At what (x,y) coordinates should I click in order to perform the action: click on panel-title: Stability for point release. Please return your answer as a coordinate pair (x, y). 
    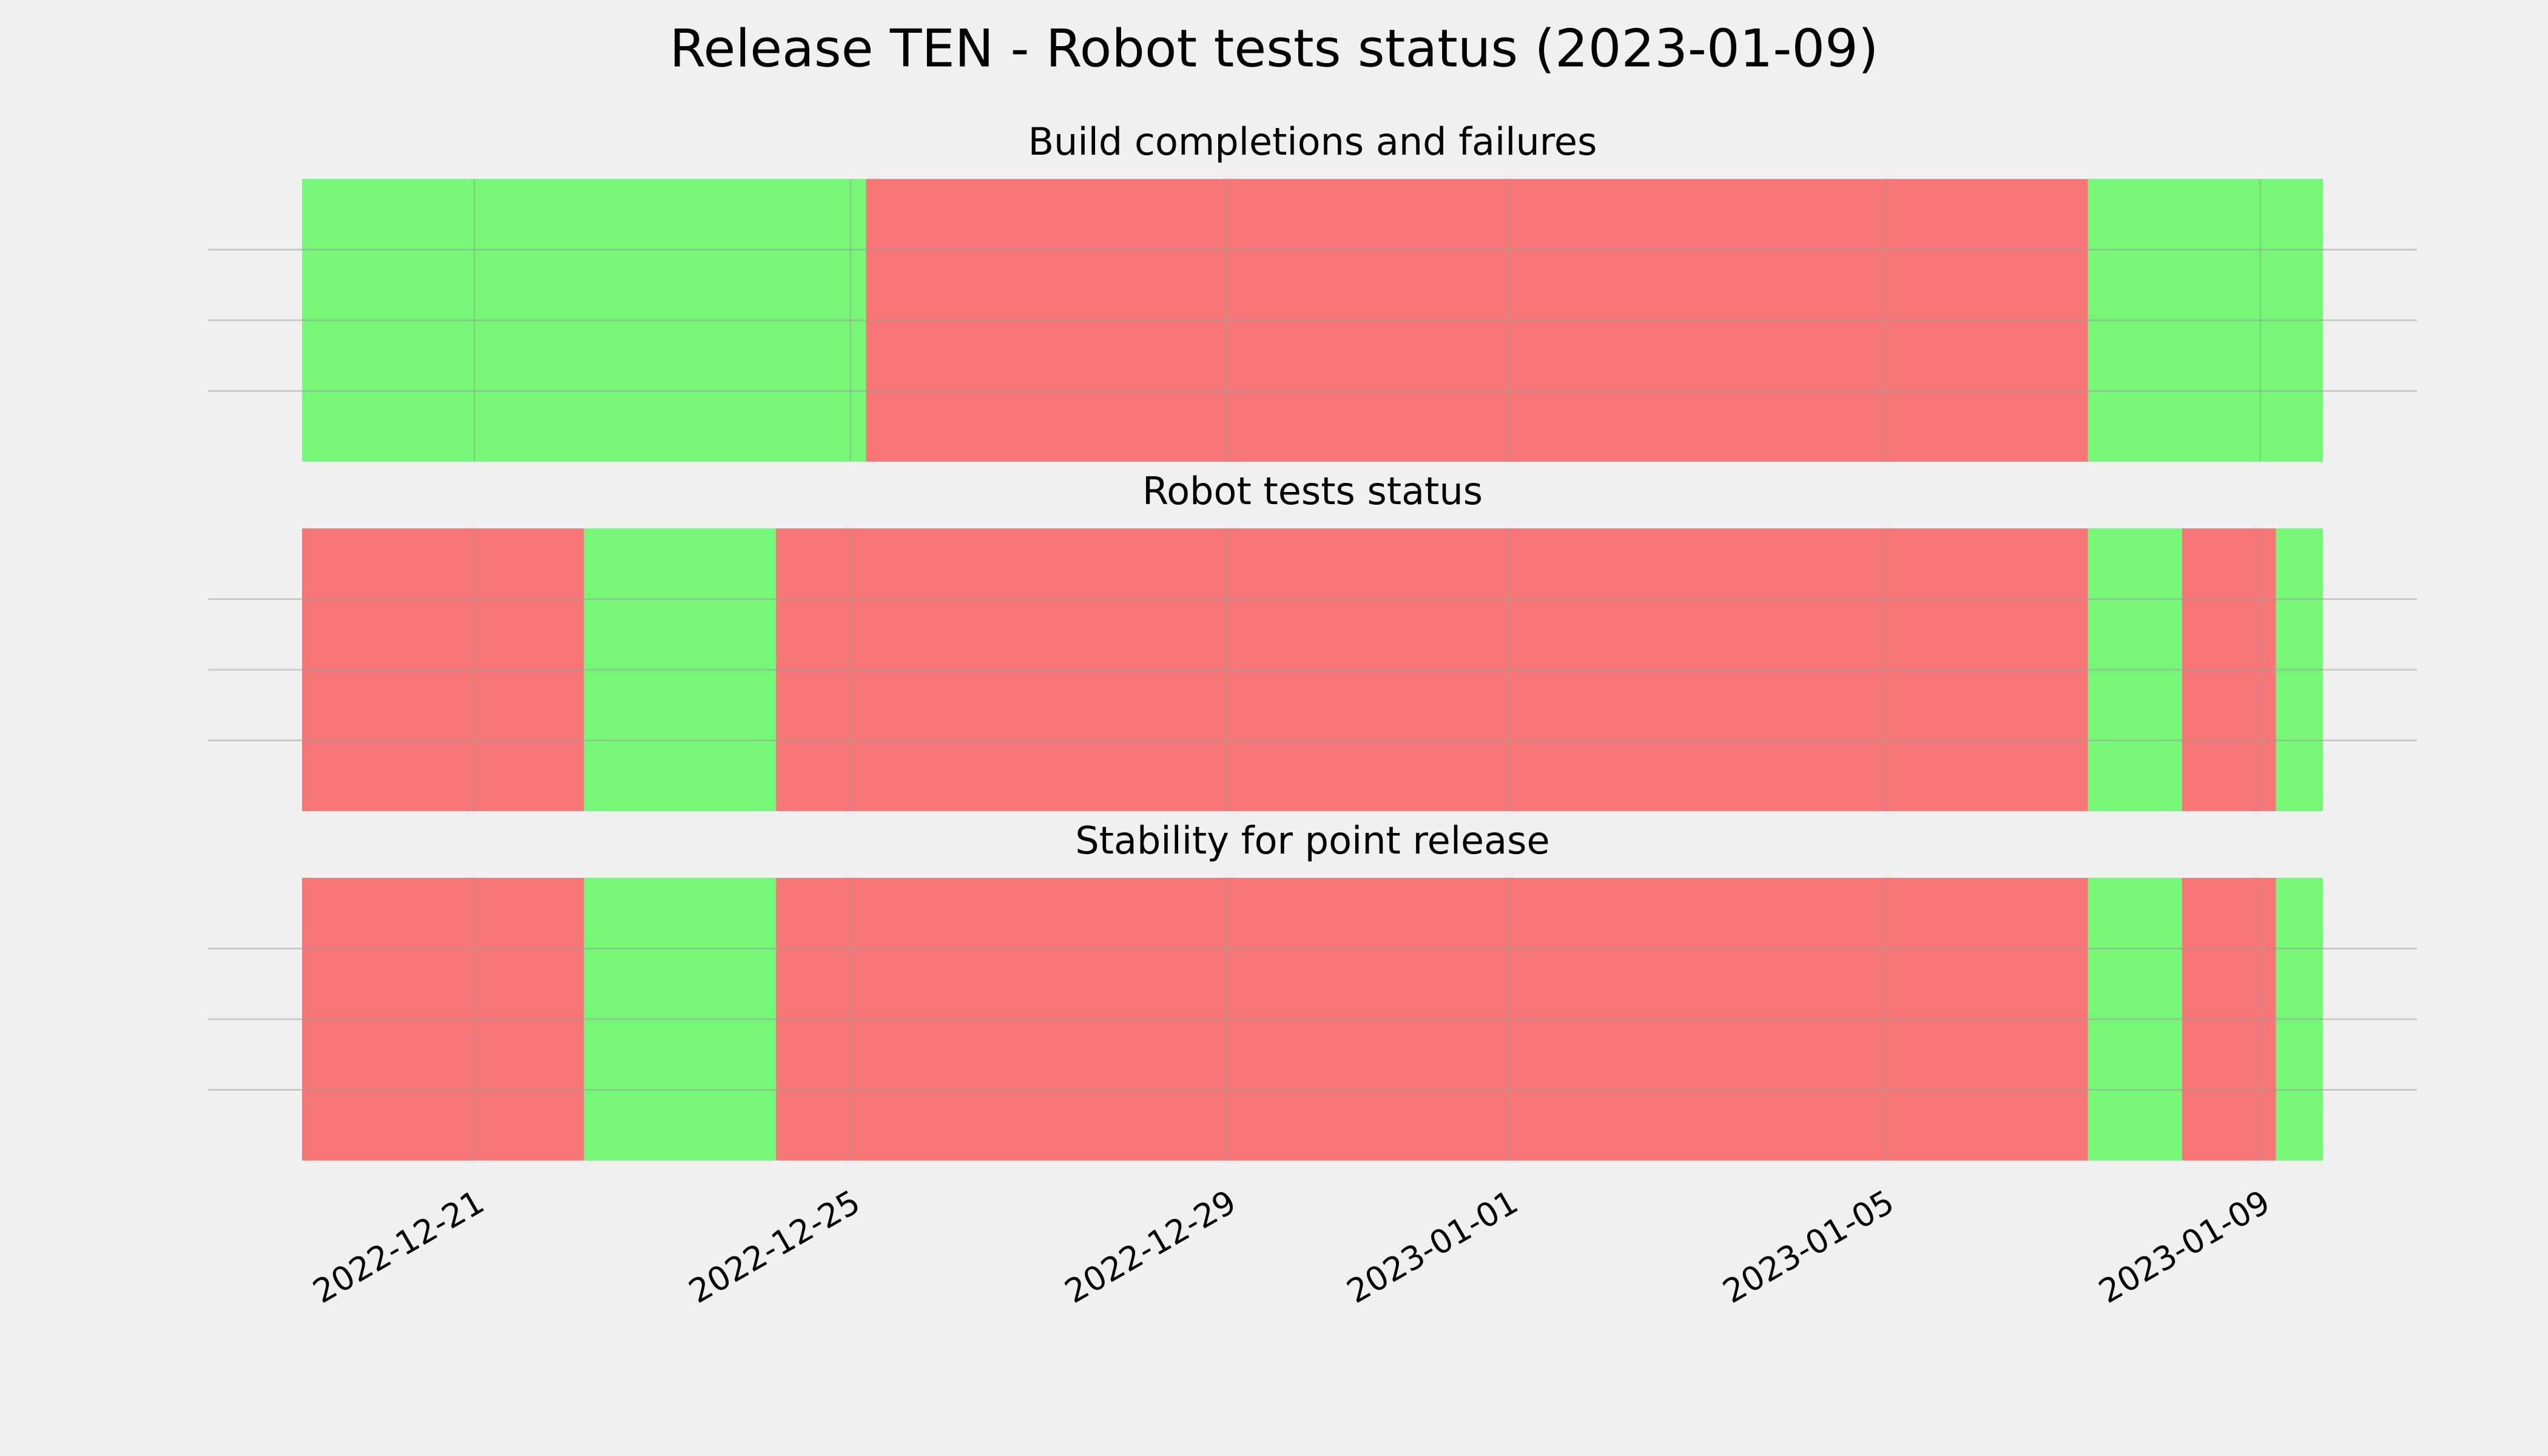
    Looking at the image, I should click on (1312, 840).